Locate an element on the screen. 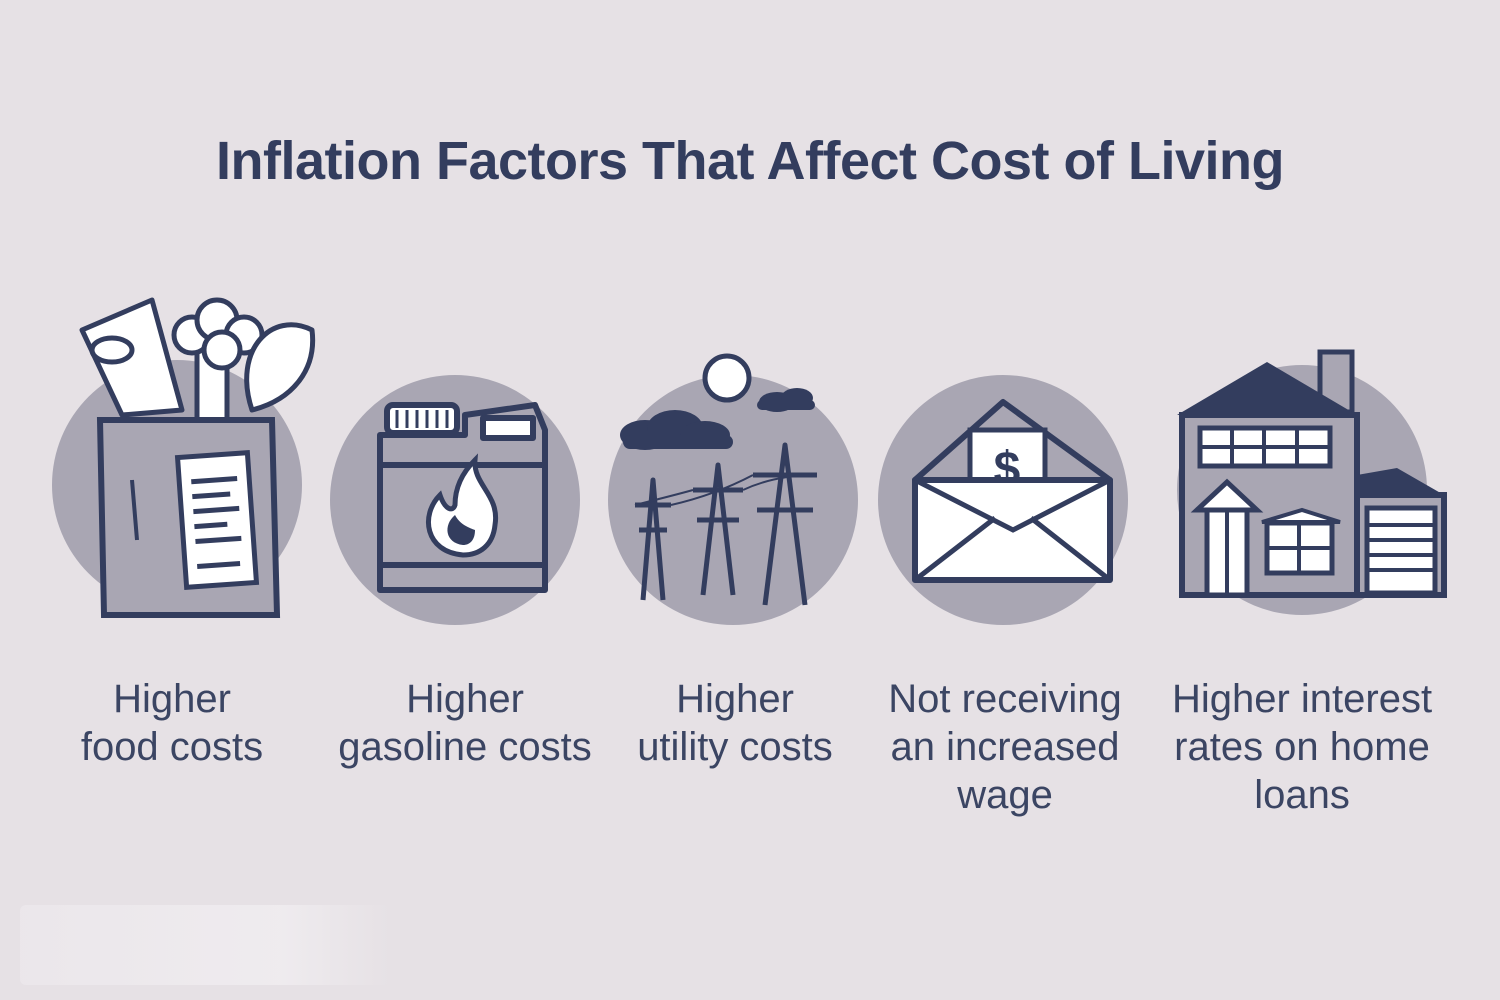  label-line: Higher interest is located at coordinates (1302, 699).